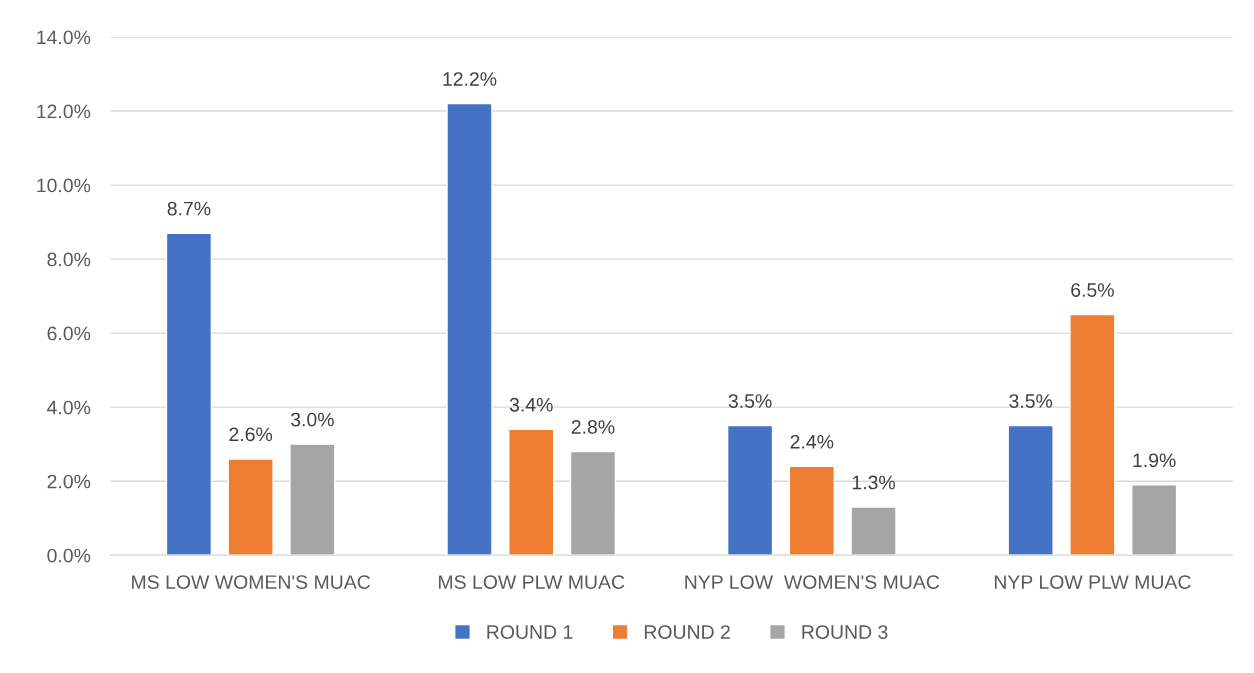 Image resolution: width=1254 pixels, height=673 pixels. I want to click on y-tick-label: 6.0%, so click(69, 333).